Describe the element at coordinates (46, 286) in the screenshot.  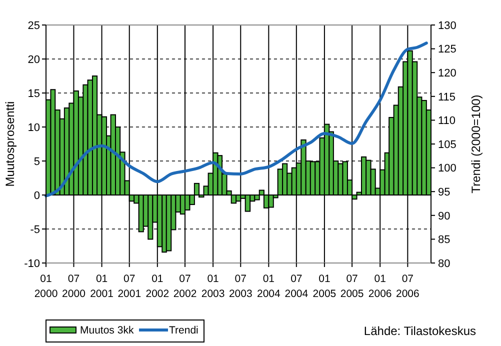
I see `x-tick-label: 01 2000` at that location.